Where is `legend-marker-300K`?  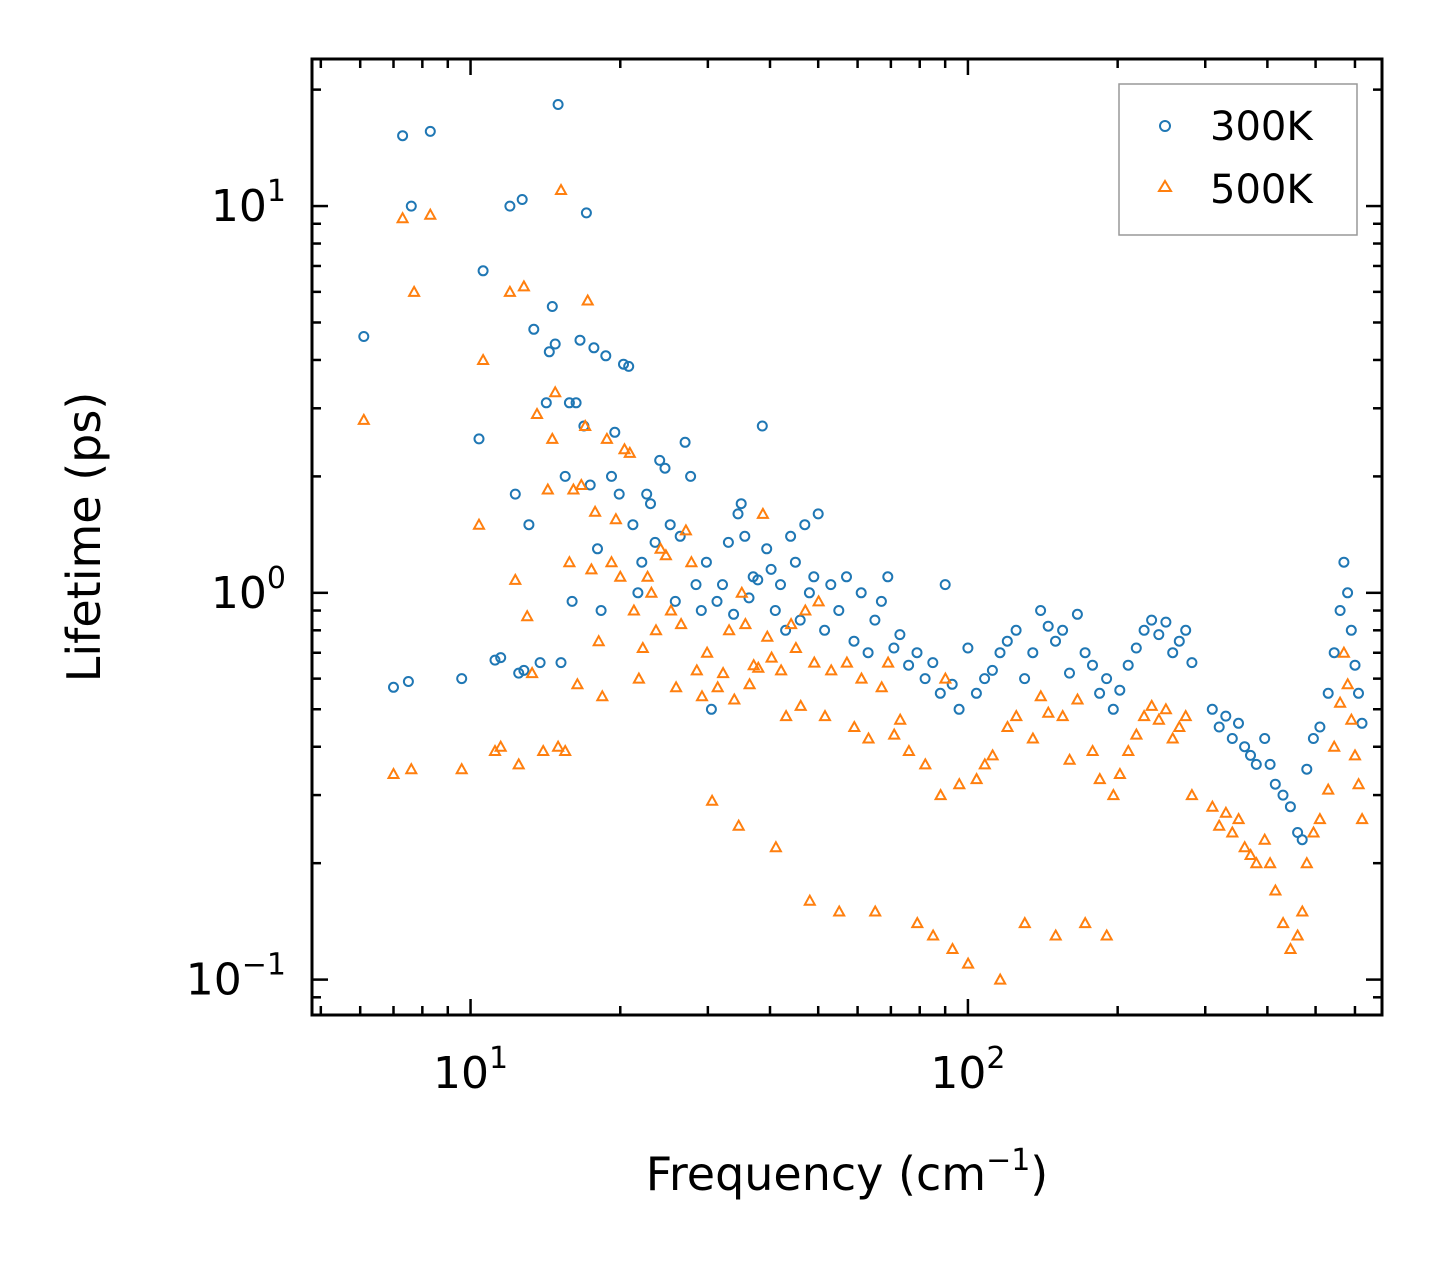
legend-marker-300K is located at coordinates (1165, 126).